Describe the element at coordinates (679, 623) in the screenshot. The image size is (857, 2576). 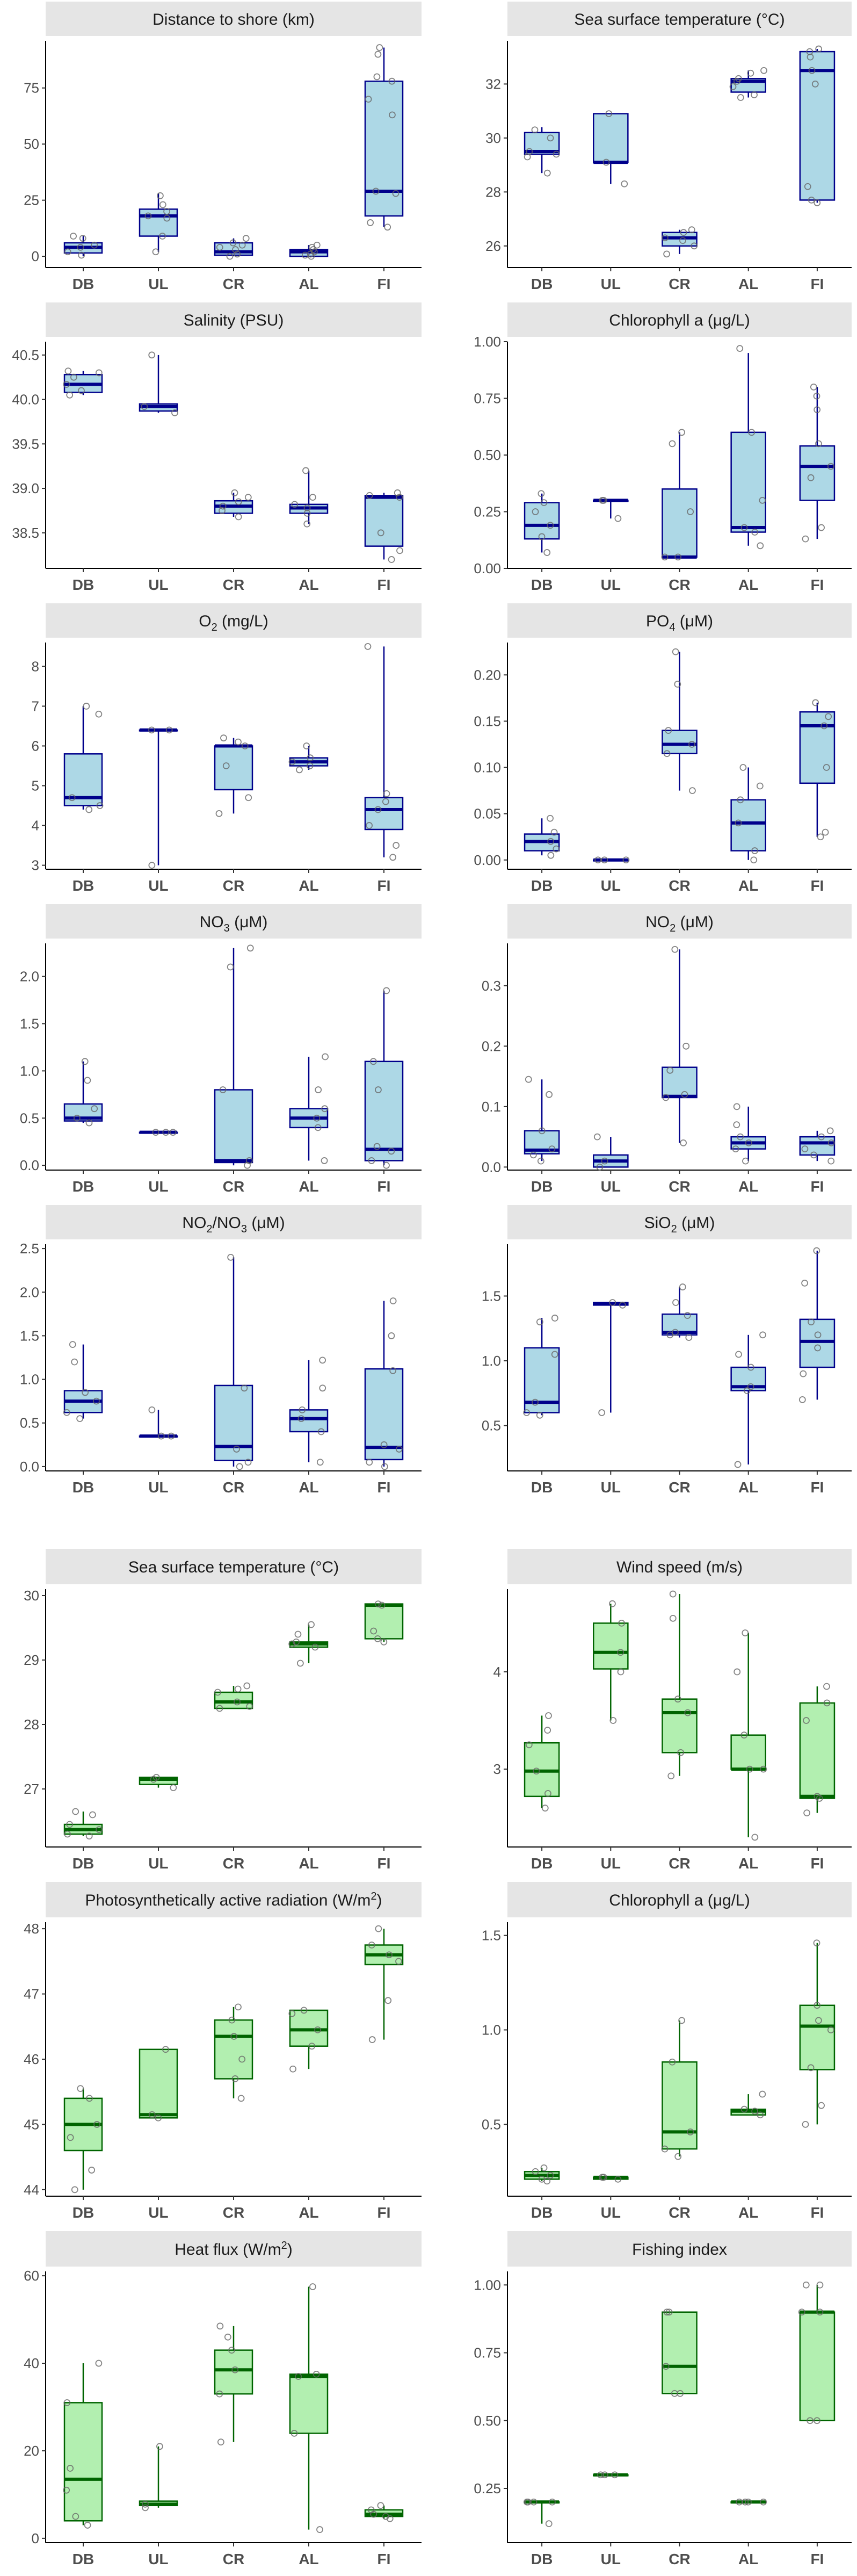
I see `panel-title: PO4 (μM)` at that location.